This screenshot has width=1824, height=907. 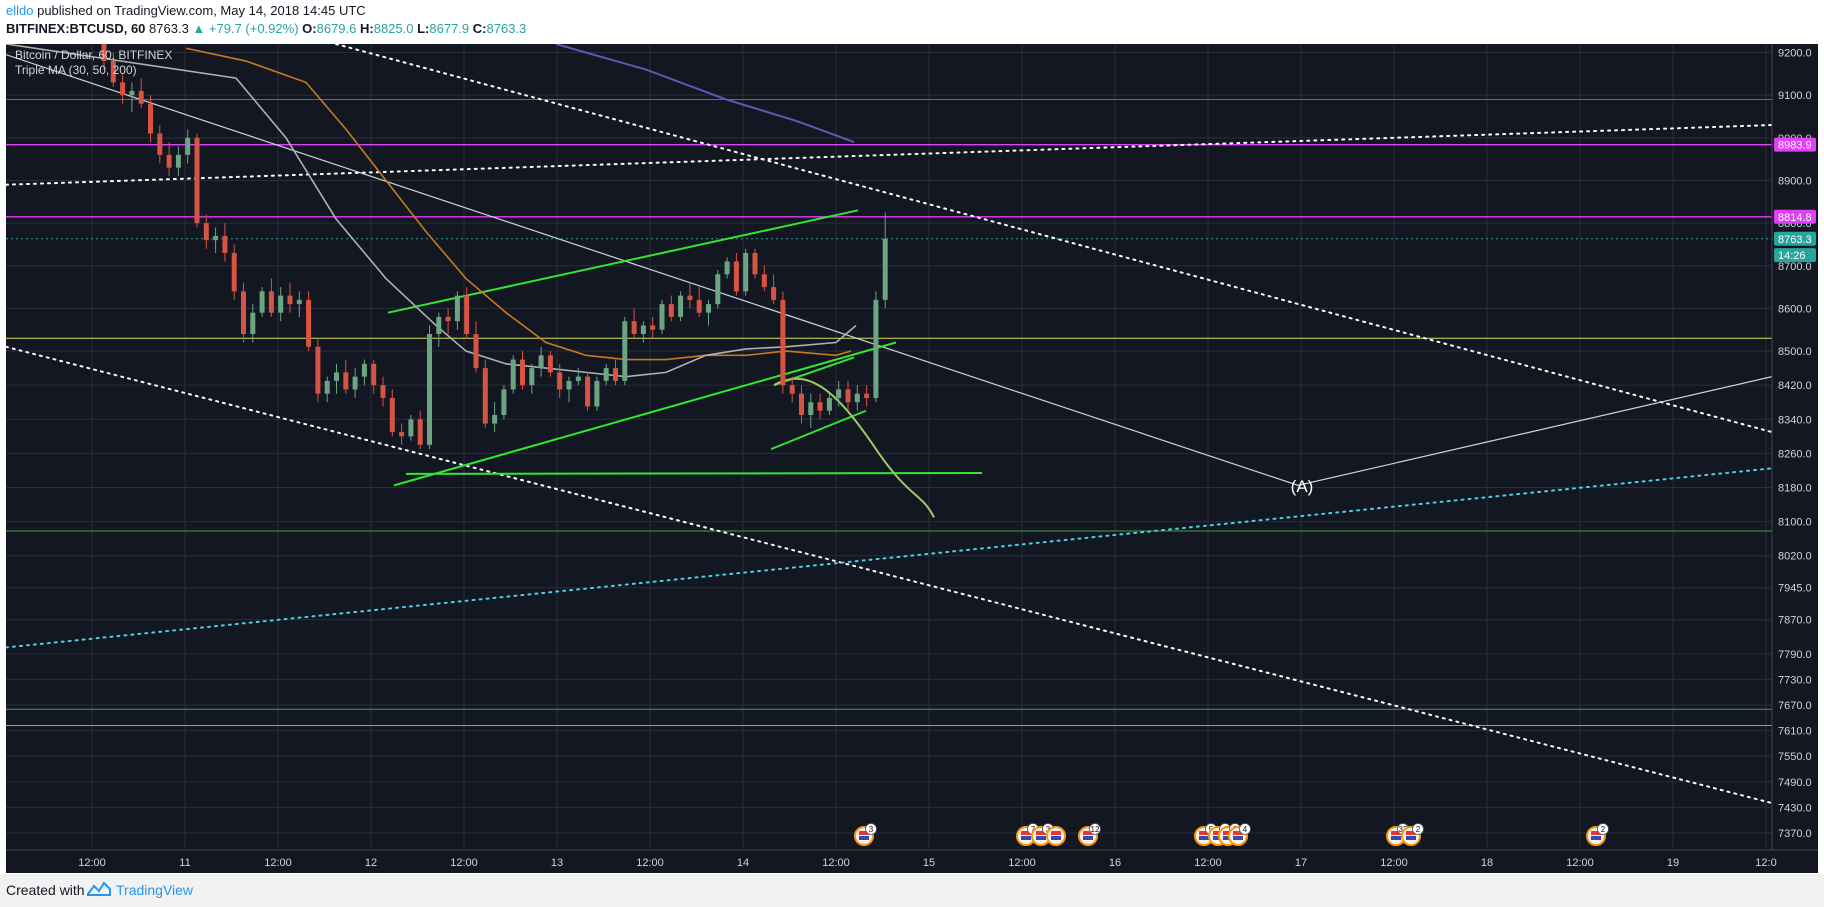 What do you see at coordinates (1403, 829) in the screenshot?
I see `event-count-text: 33` at bounding box center [1403, 829].